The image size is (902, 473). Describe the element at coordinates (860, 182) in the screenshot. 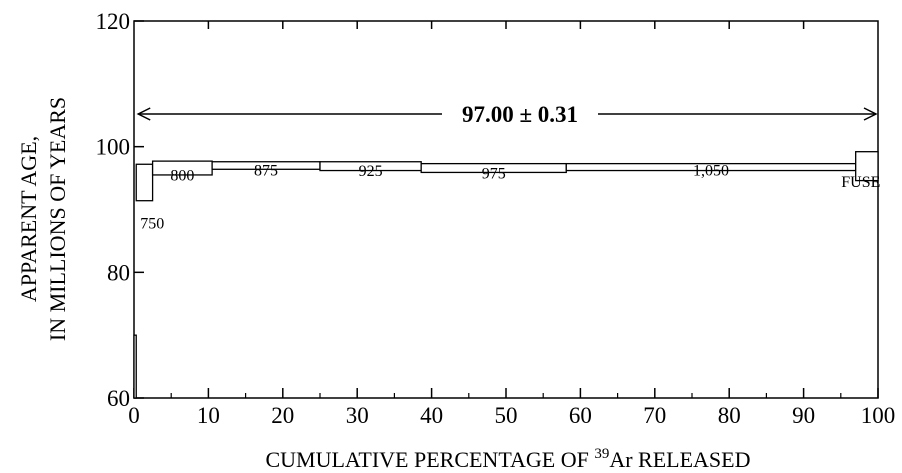

I see `step-label: FUSE` at that location.